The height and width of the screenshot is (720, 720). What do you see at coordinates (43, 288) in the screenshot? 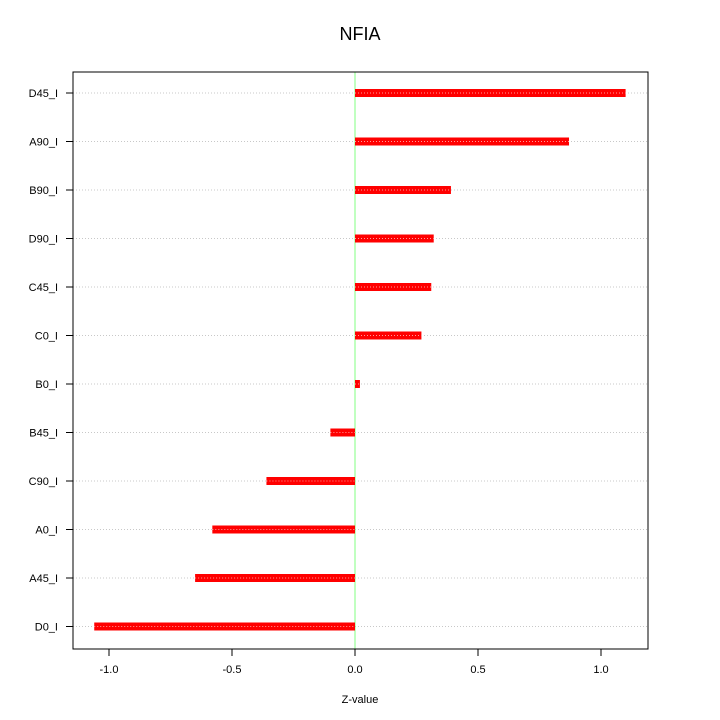
I see `y-tick-label: C45_I` at bounding box center [43, 288].